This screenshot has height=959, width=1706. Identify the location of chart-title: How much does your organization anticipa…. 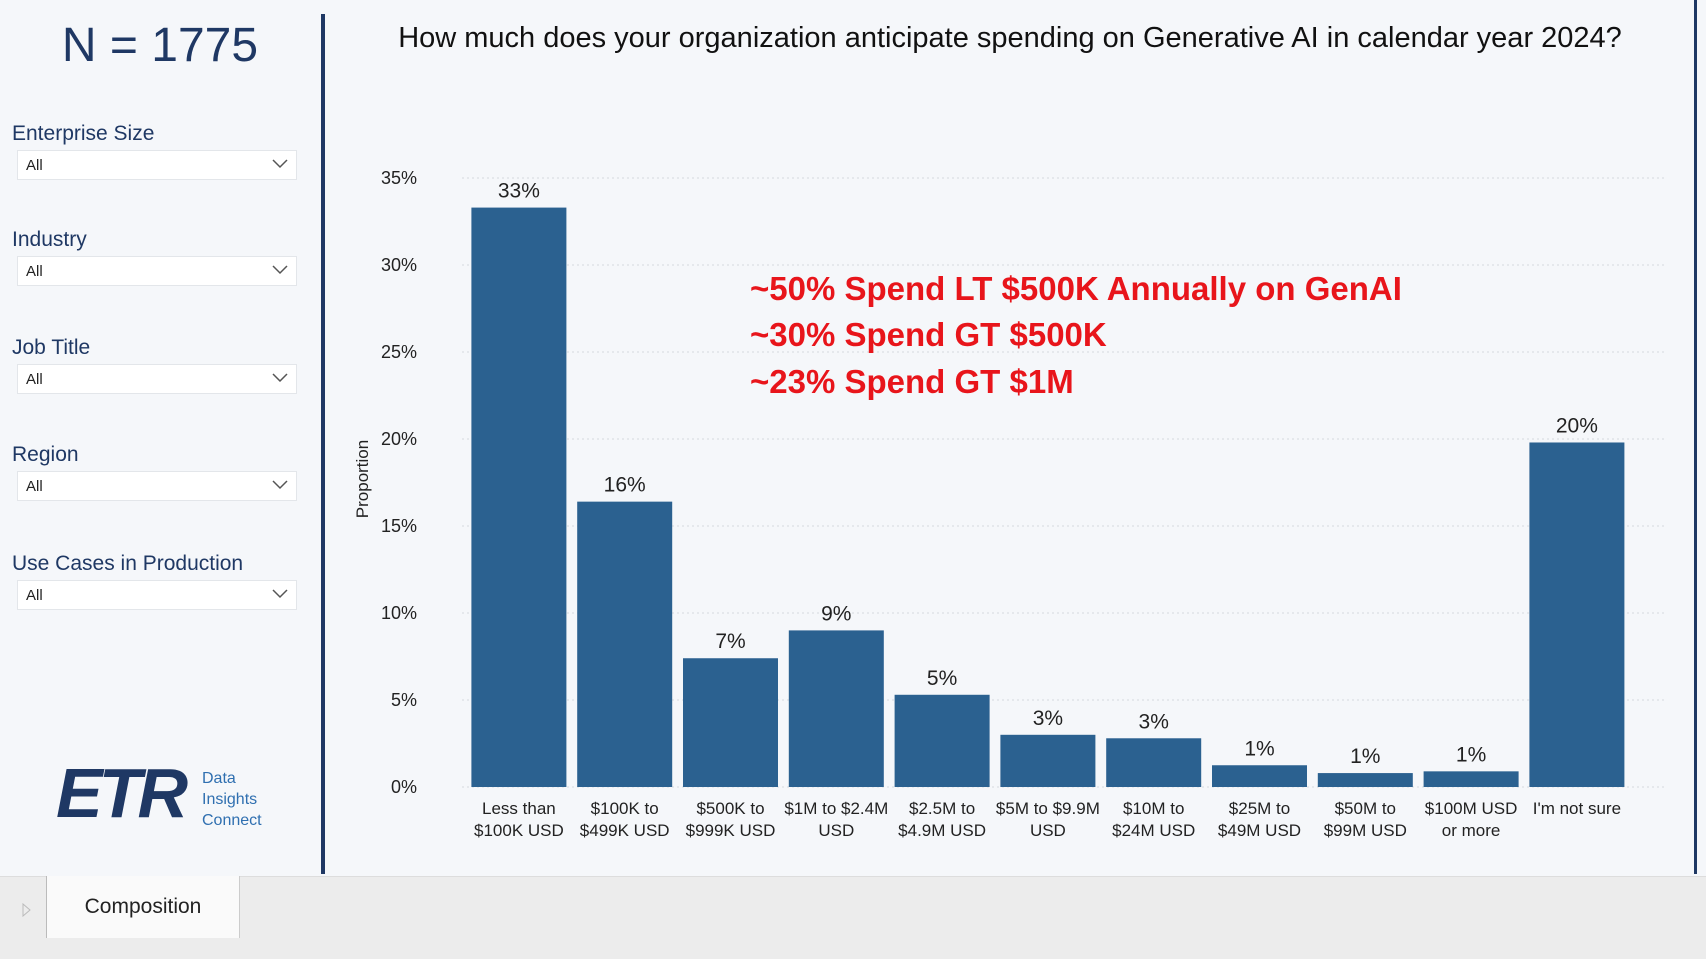
(1010, 38).